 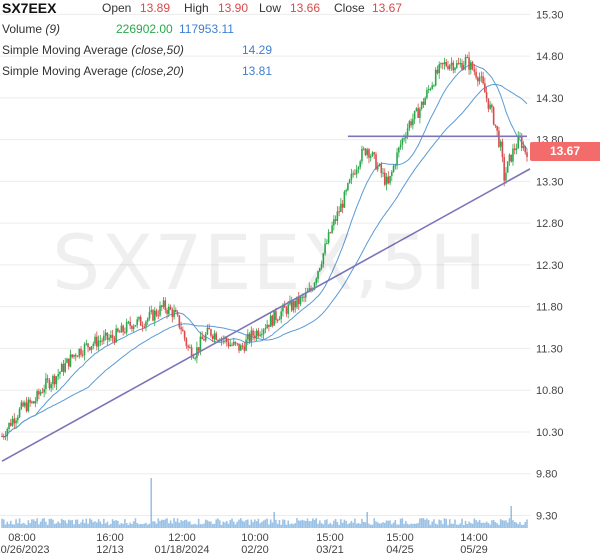 What do you see at coordinates (22, 29) in the screenshot?
I see `volume-label: Volume` at bounding box center [22, 29].